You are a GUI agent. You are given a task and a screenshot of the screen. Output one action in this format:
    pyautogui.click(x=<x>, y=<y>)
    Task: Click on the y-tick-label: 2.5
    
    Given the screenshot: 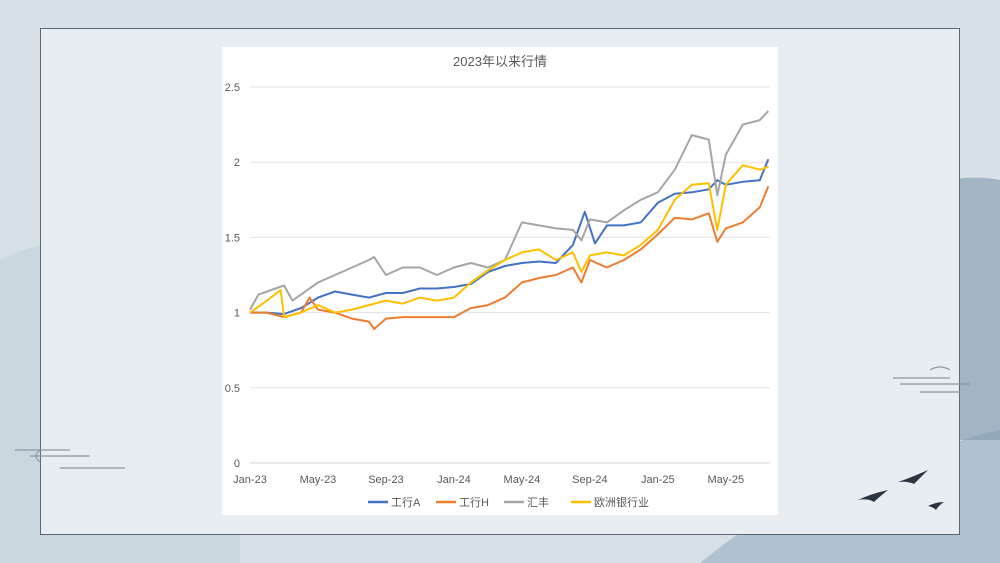 What is the action you would take?
    pyautogui.click(x=232, y=88)
    